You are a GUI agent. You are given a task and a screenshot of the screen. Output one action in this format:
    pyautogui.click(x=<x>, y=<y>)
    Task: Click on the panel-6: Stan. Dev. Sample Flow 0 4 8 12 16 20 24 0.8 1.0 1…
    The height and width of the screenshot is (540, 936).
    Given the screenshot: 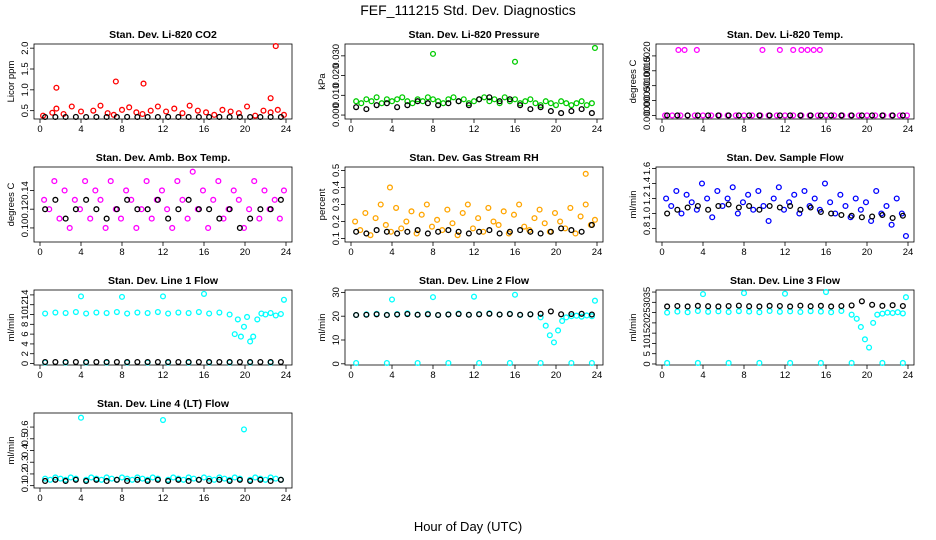 What is the action you would take?
    pyautogui.click(x=771, y=205)
    